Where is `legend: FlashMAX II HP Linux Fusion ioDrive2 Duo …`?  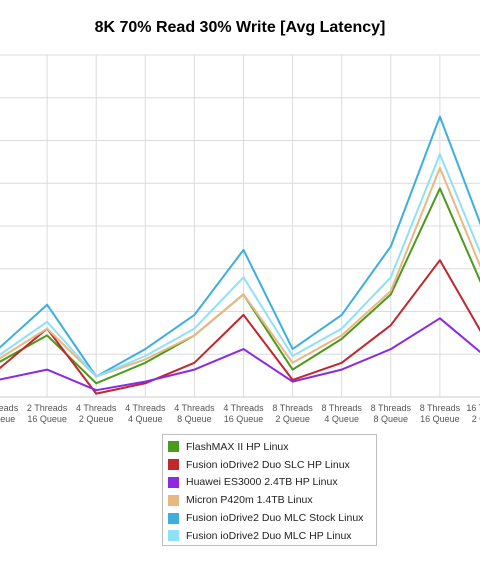
legend: FlashMAX II HP Linux Fusion ioDrive2 Duo … is located at coordinates (269, 490).